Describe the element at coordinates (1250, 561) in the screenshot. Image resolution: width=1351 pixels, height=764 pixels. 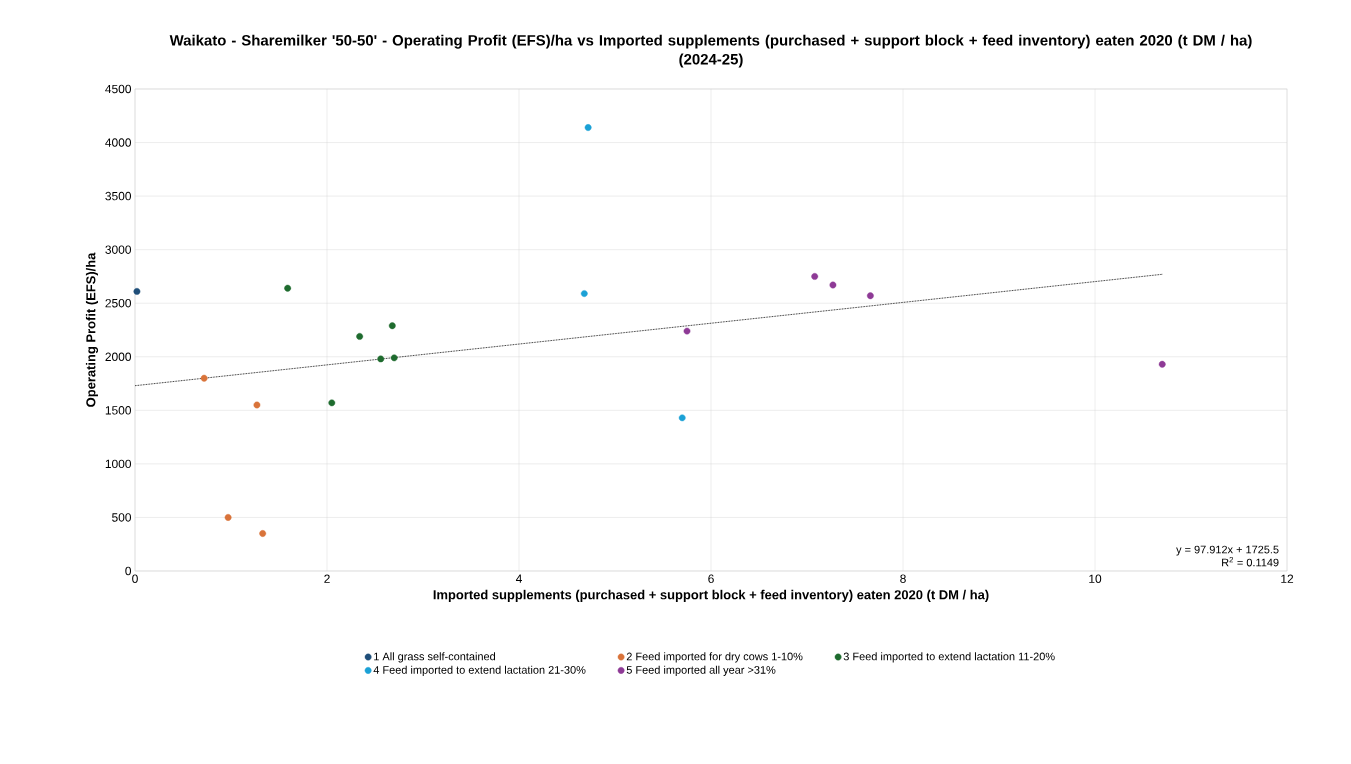
I see `annotation: R$^{2}$ = 0.1149` at that location.